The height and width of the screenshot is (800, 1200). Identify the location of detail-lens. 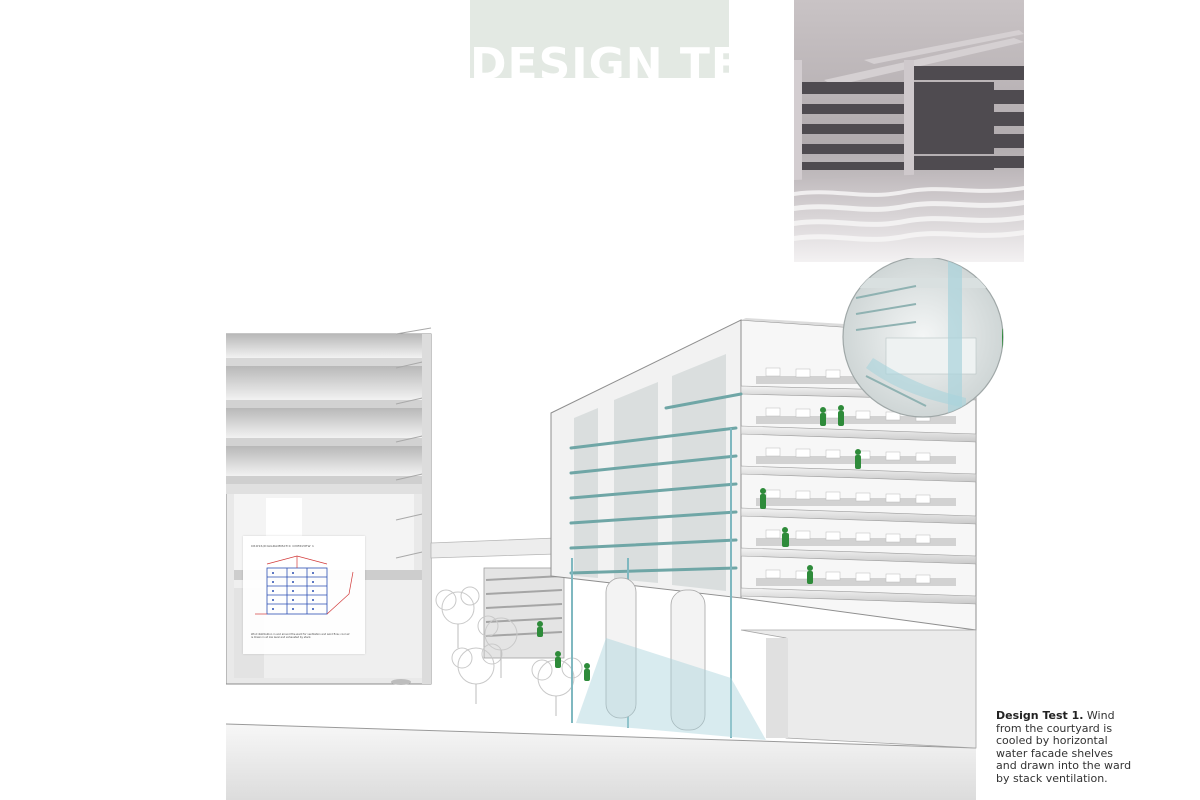
(923, 338).